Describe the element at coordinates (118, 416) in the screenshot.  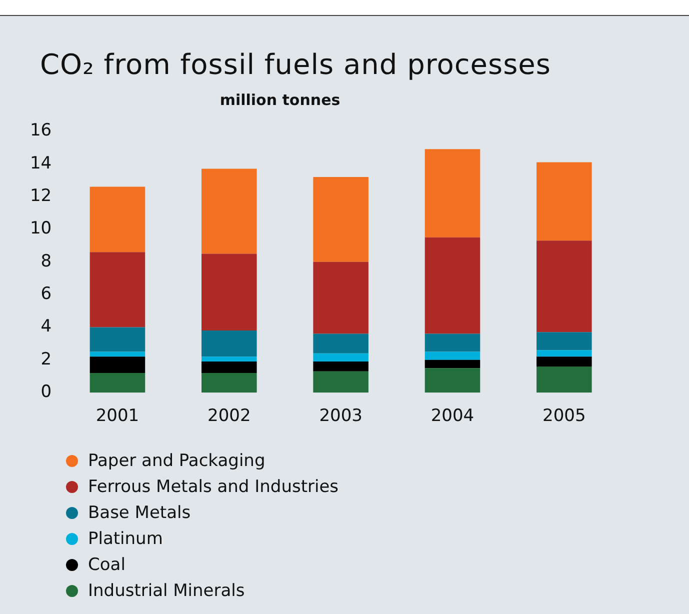
I see `x-tick-label: 2001` at that location.